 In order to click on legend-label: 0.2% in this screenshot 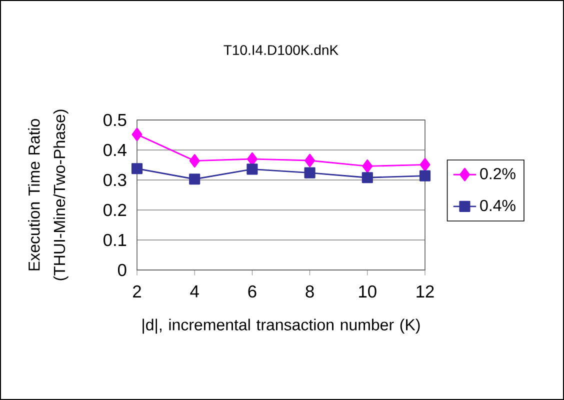, I will do `click(498, 174)`.